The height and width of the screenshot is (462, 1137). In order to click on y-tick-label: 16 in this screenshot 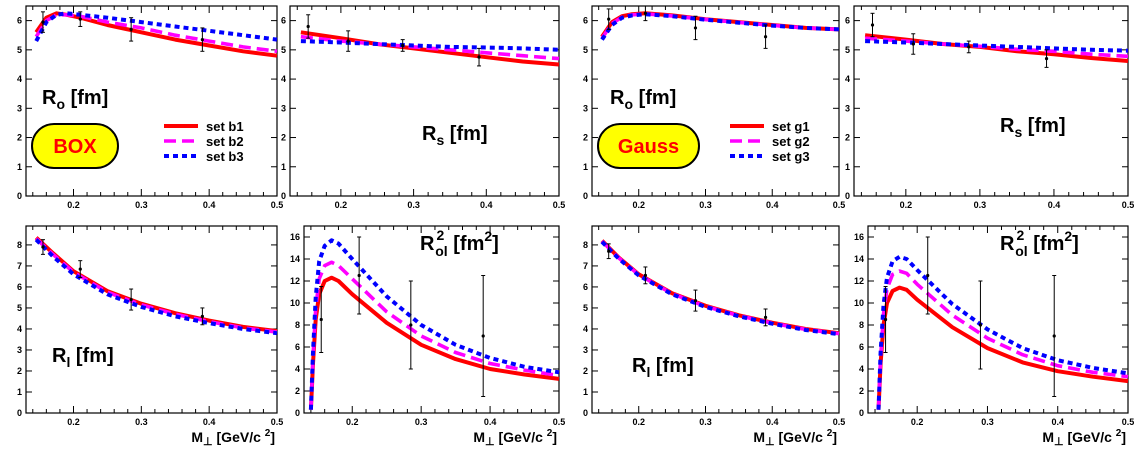, I will do `click(859, 237)`.